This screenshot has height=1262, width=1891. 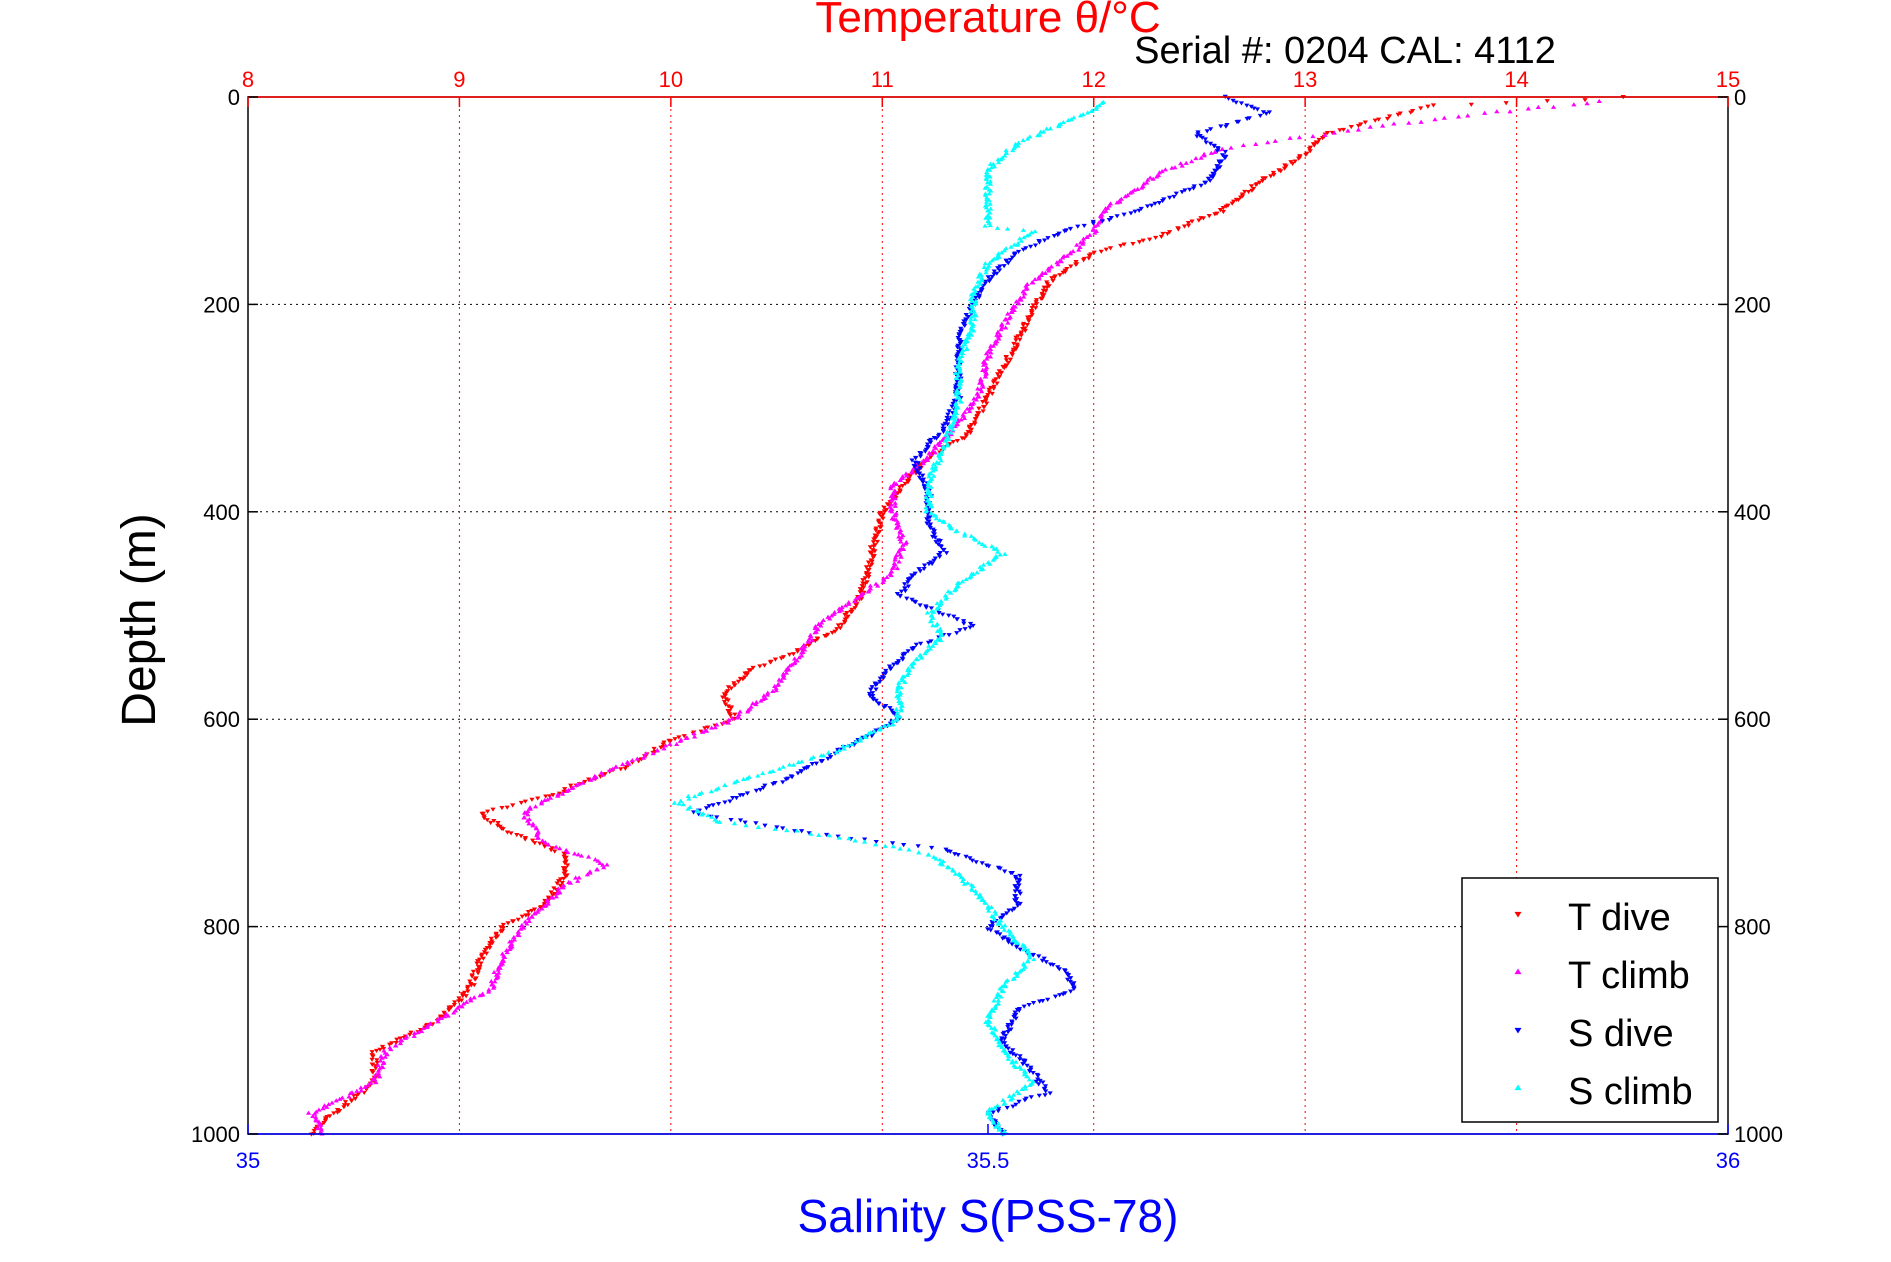 What do you see at coordinates (988, 1160) in the screenshot?
I see `x-bottom-tick-label: 35.5` at bounding box center [988, 1160].